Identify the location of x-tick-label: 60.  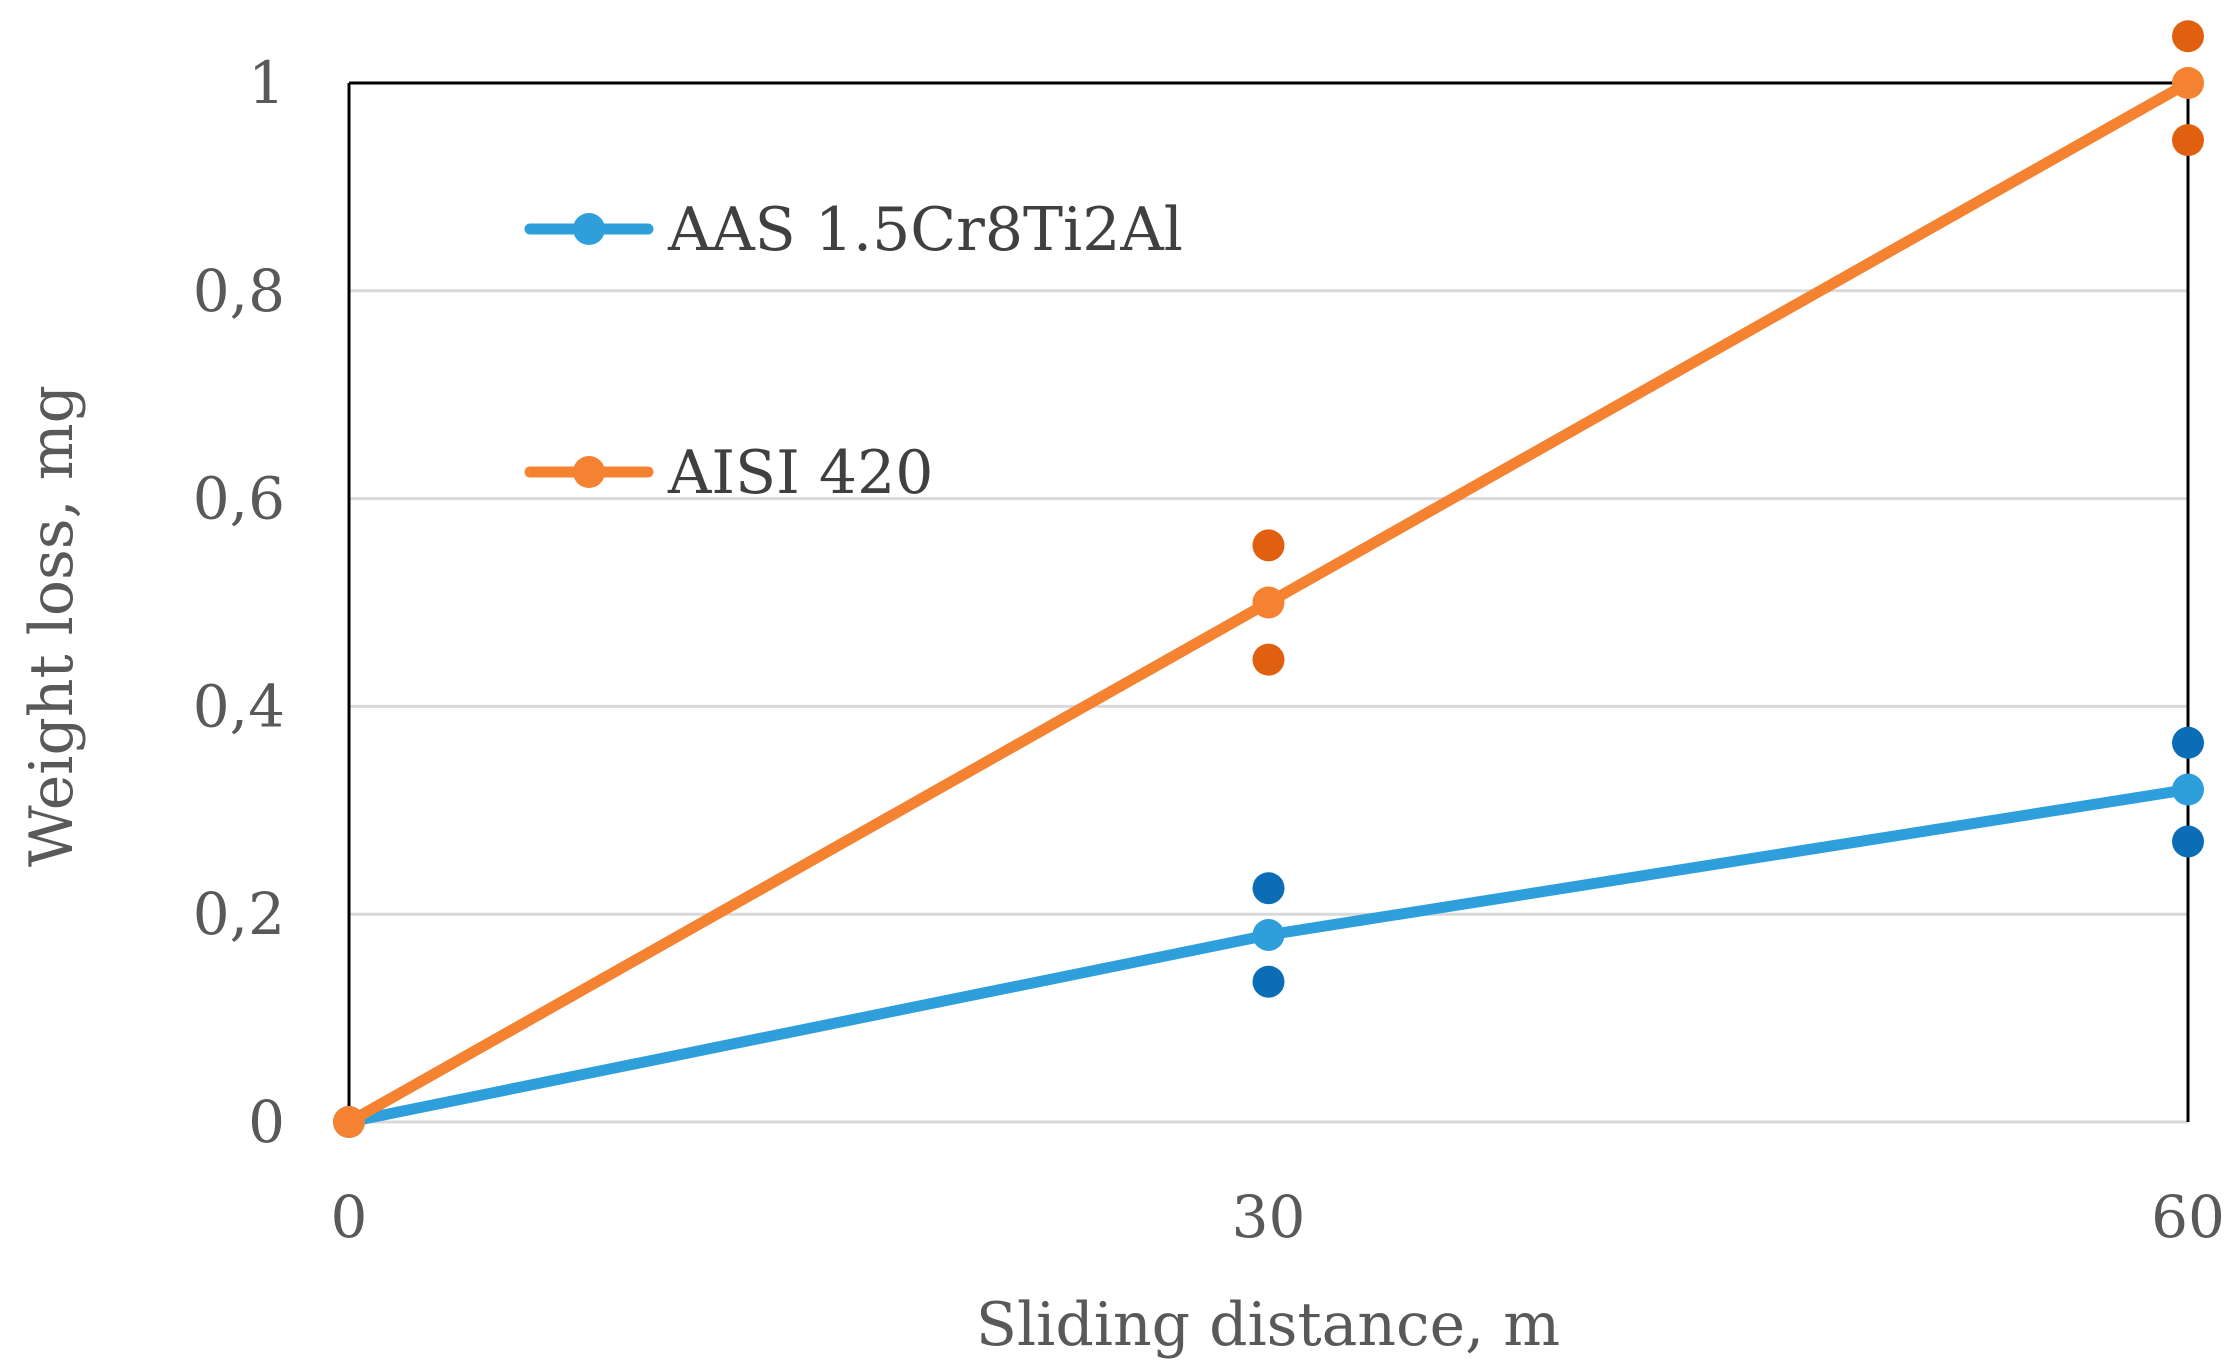
(2188, 1217).